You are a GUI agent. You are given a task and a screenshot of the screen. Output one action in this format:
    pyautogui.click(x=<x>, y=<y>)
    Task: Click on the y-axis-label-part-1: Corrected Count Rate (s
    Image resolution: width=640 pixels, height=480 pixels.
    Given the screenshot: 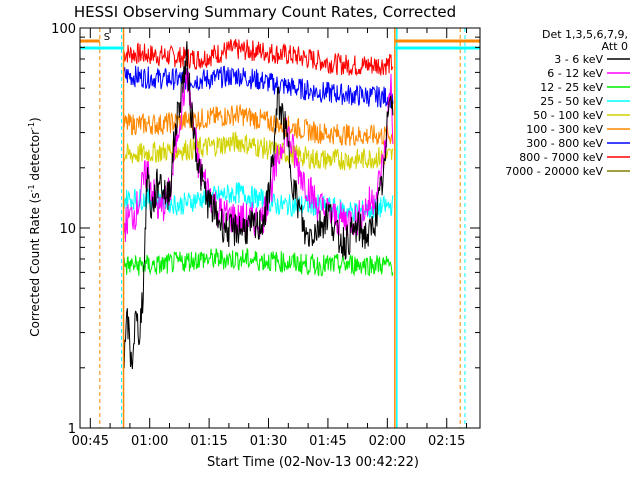 What is the action you would take?
    pyautogui.click(x=35, y=264)
    